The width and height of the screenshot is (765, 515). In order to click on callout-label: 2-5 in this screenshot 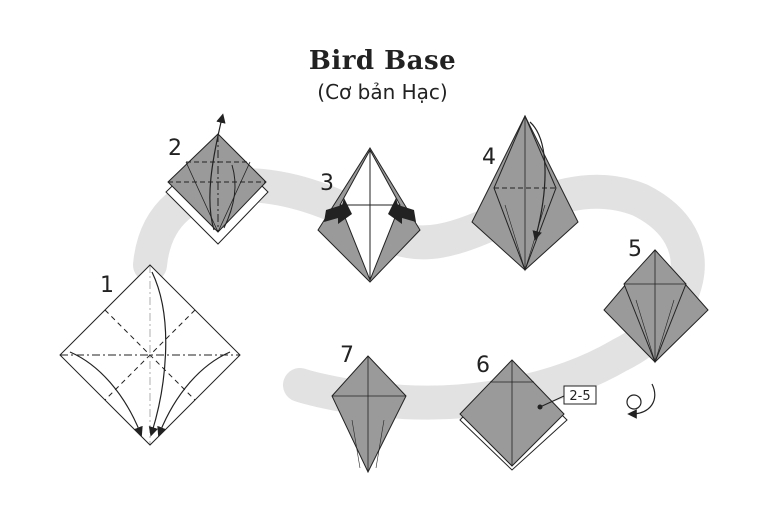, I will do `click(579, 396)`.